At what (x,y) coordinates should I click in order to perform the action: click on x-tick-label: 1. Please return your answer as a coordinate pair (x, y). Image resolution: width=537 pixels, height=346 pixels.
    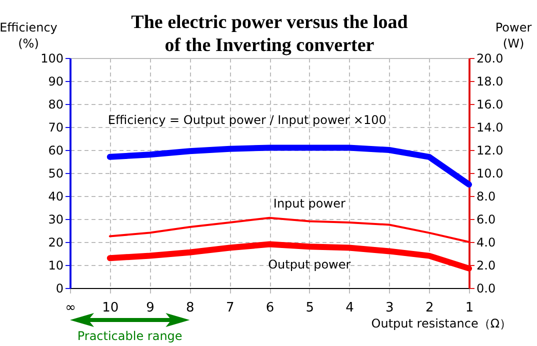
    Looking at the image, I should click on (469, 308).